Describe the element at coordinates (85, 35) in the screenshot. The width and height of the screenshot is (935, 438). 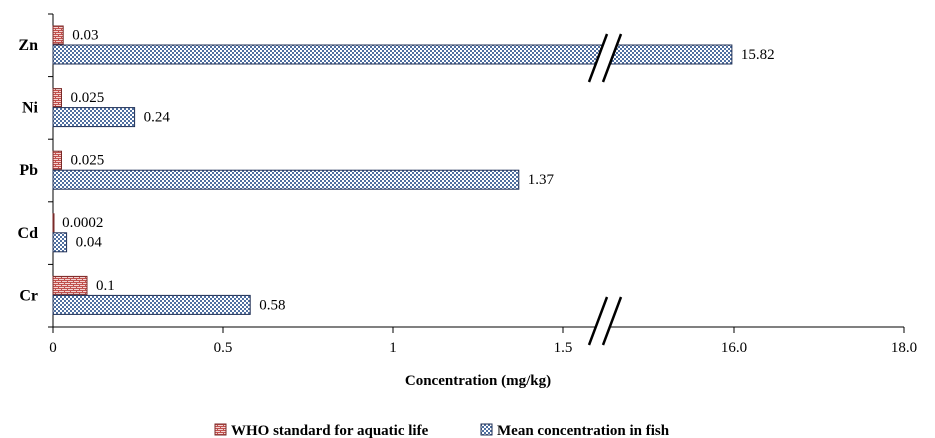
I see `data-label: 0.03` at that location.